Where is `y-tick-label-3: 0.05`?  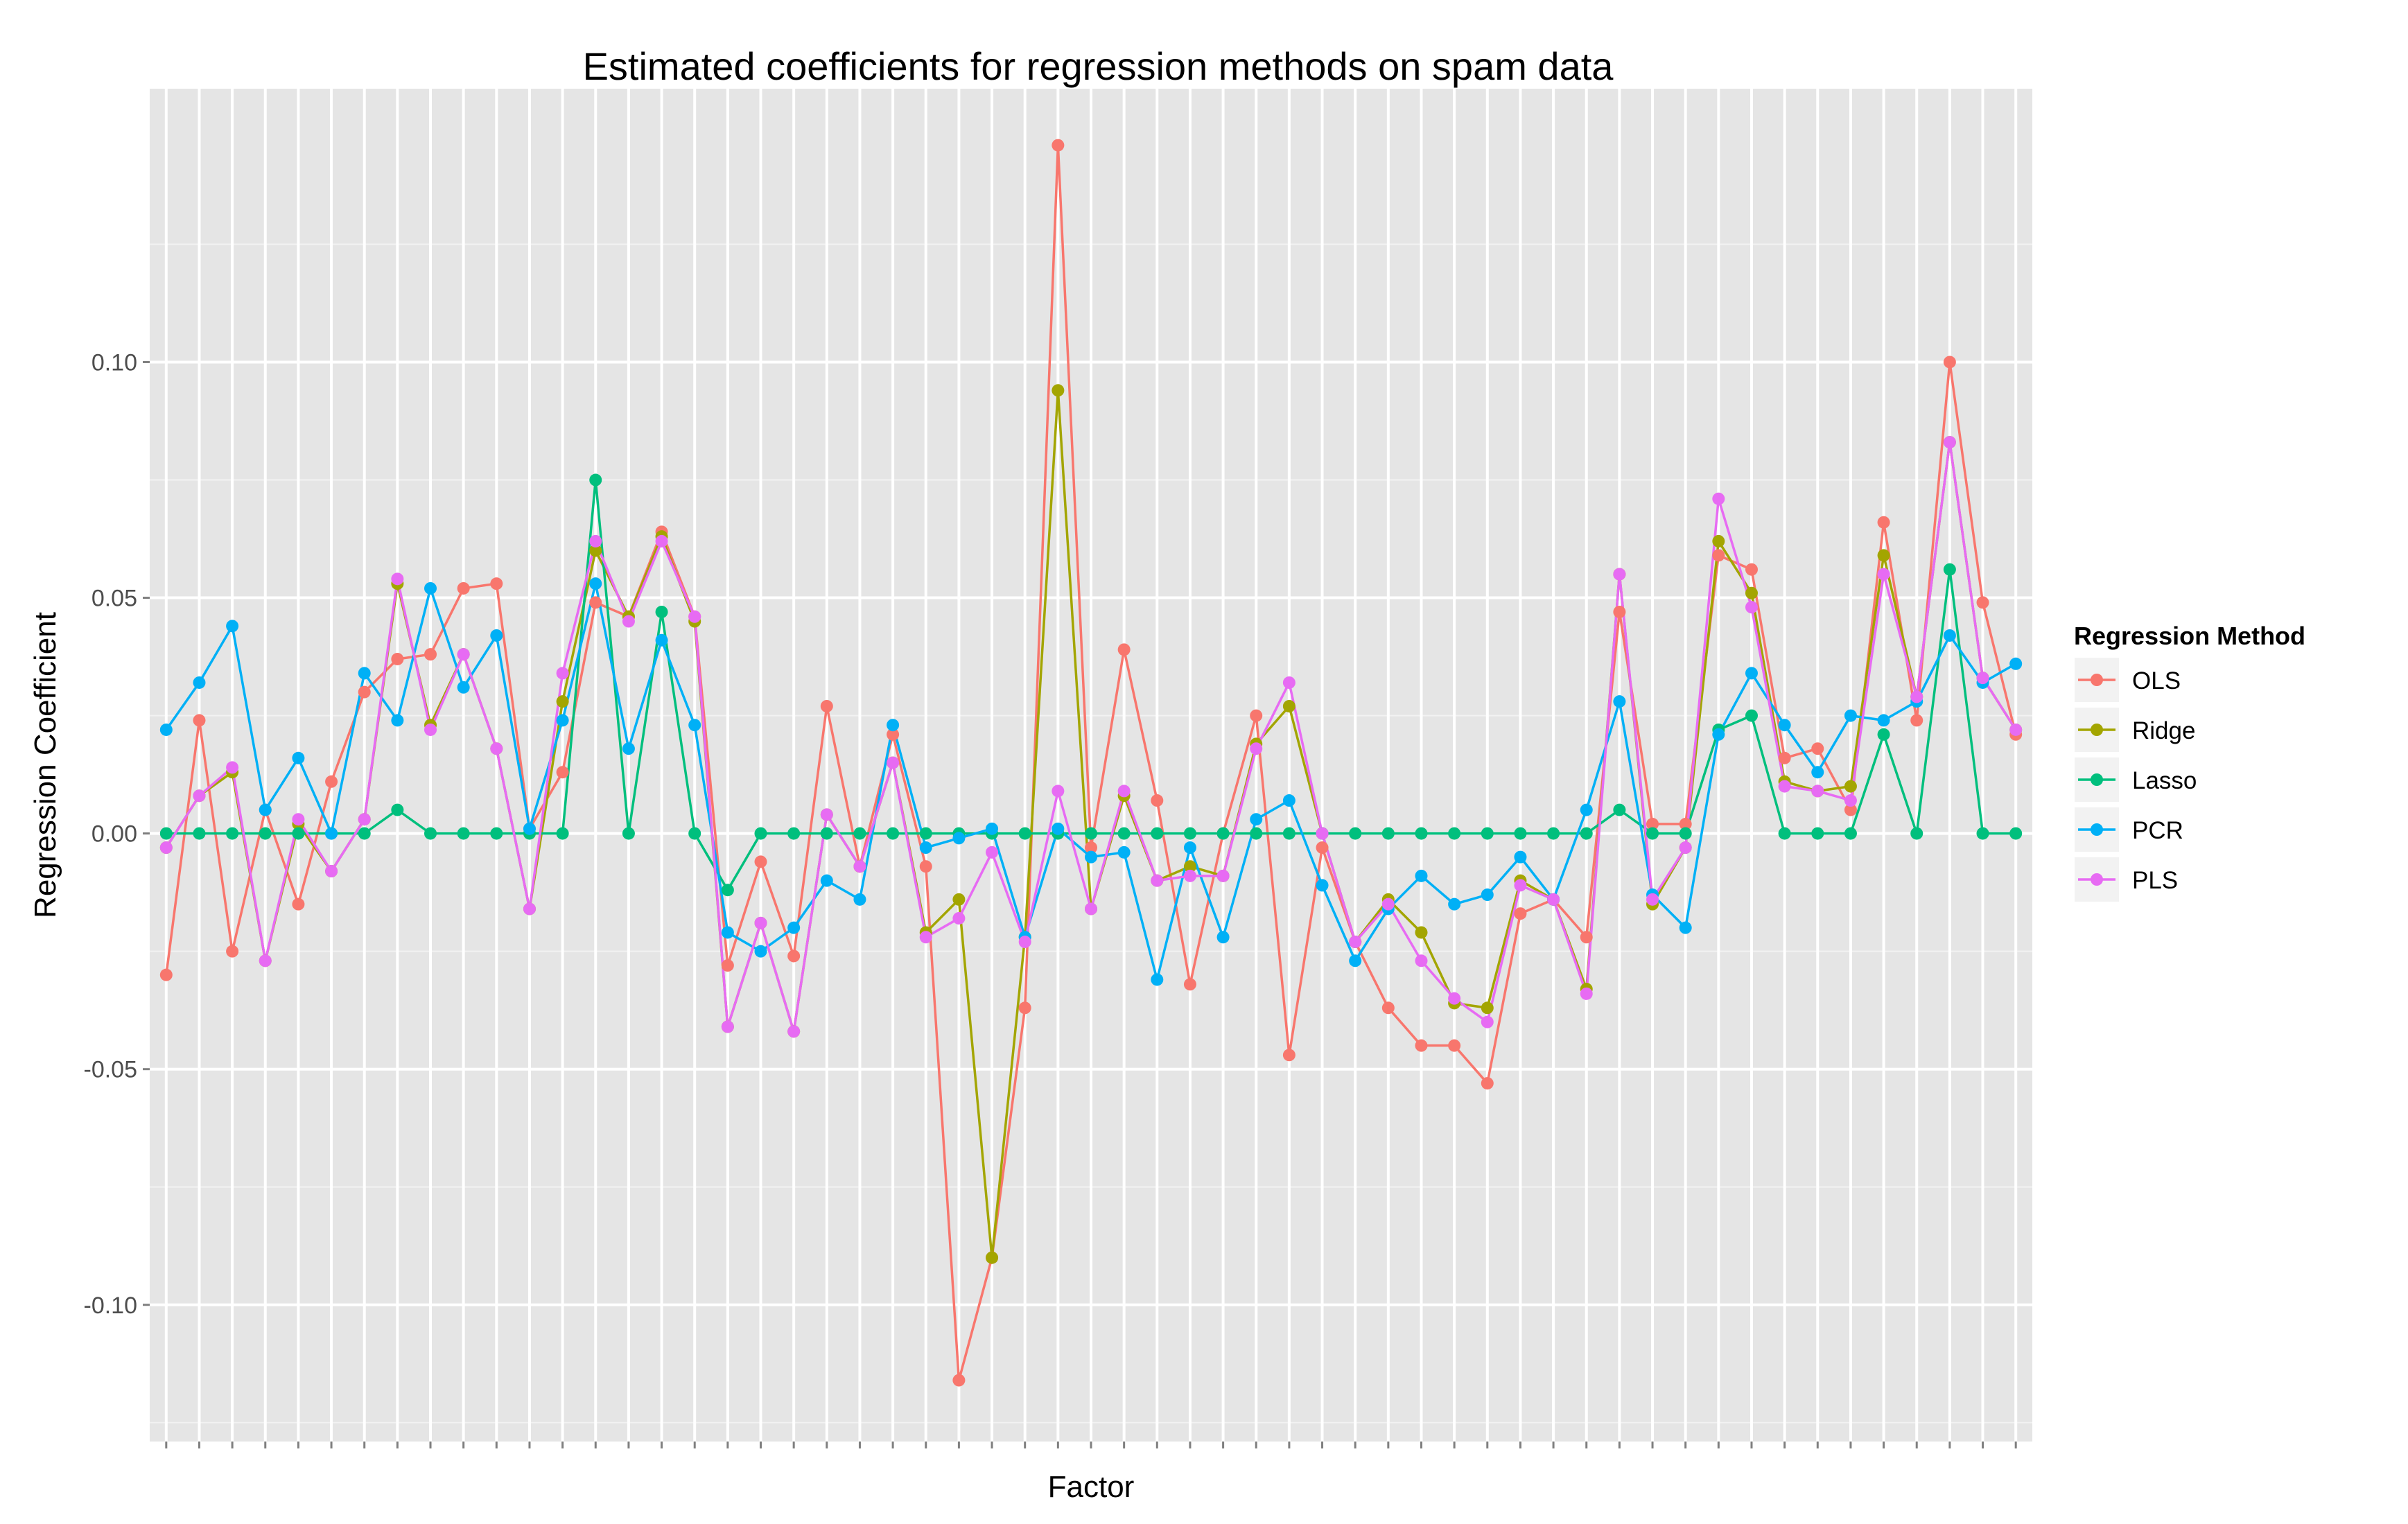 y-tick-label-3: 0.05 is located at coordinates (114, 599).